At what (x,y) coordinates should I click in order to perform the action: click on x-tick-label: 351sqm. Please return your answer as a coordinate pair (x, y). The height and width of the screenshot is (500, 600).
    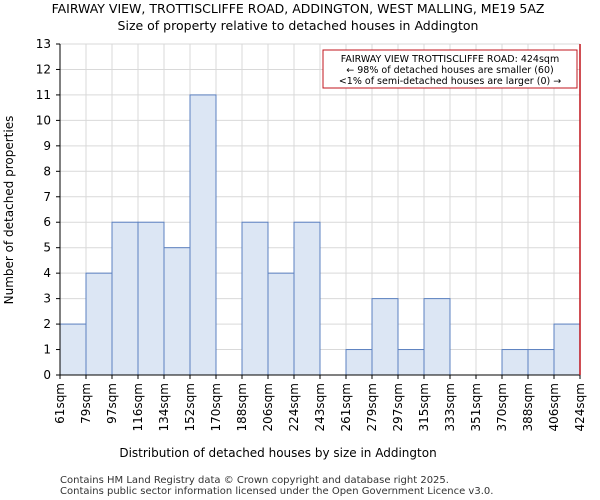
    Looking at the image, I should click on (476, 407).